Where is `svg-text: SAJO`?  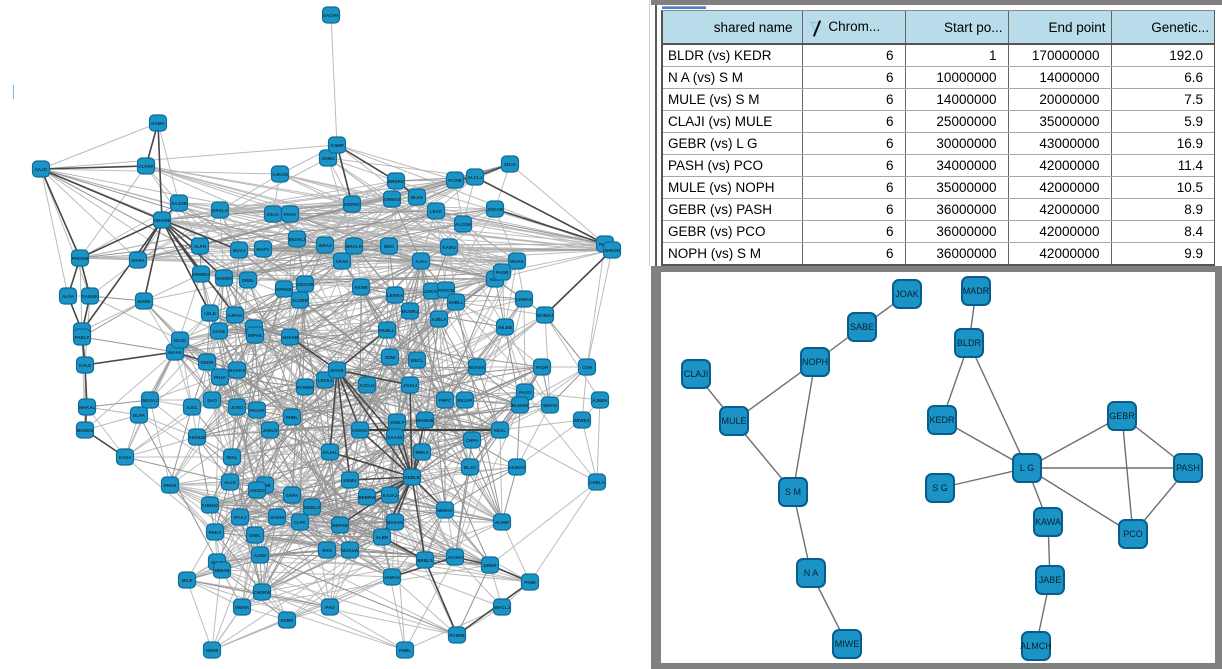
svg-text: SAJO is located at coordinates (41, 169).